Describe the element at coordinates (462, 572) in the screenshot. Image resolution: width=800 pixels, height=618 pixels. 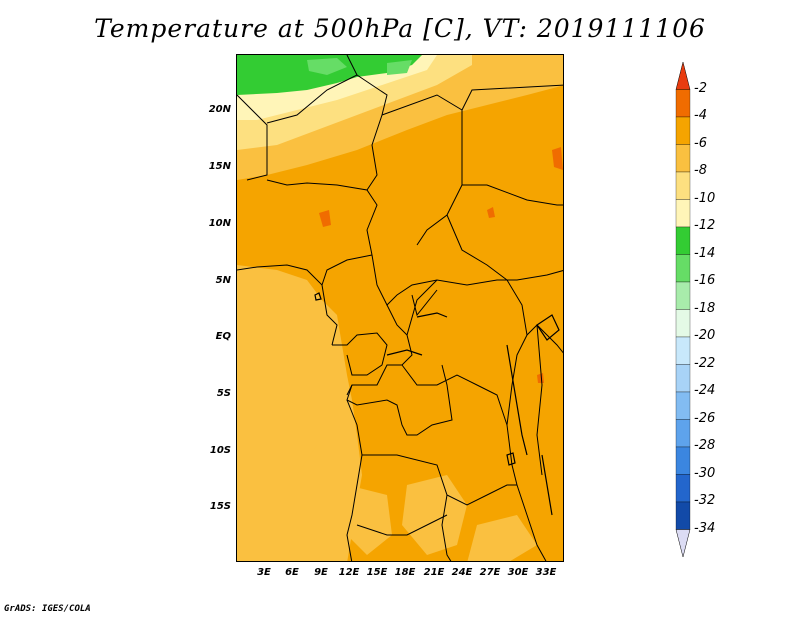
I see `lon-label-24e: 24E` at that location.